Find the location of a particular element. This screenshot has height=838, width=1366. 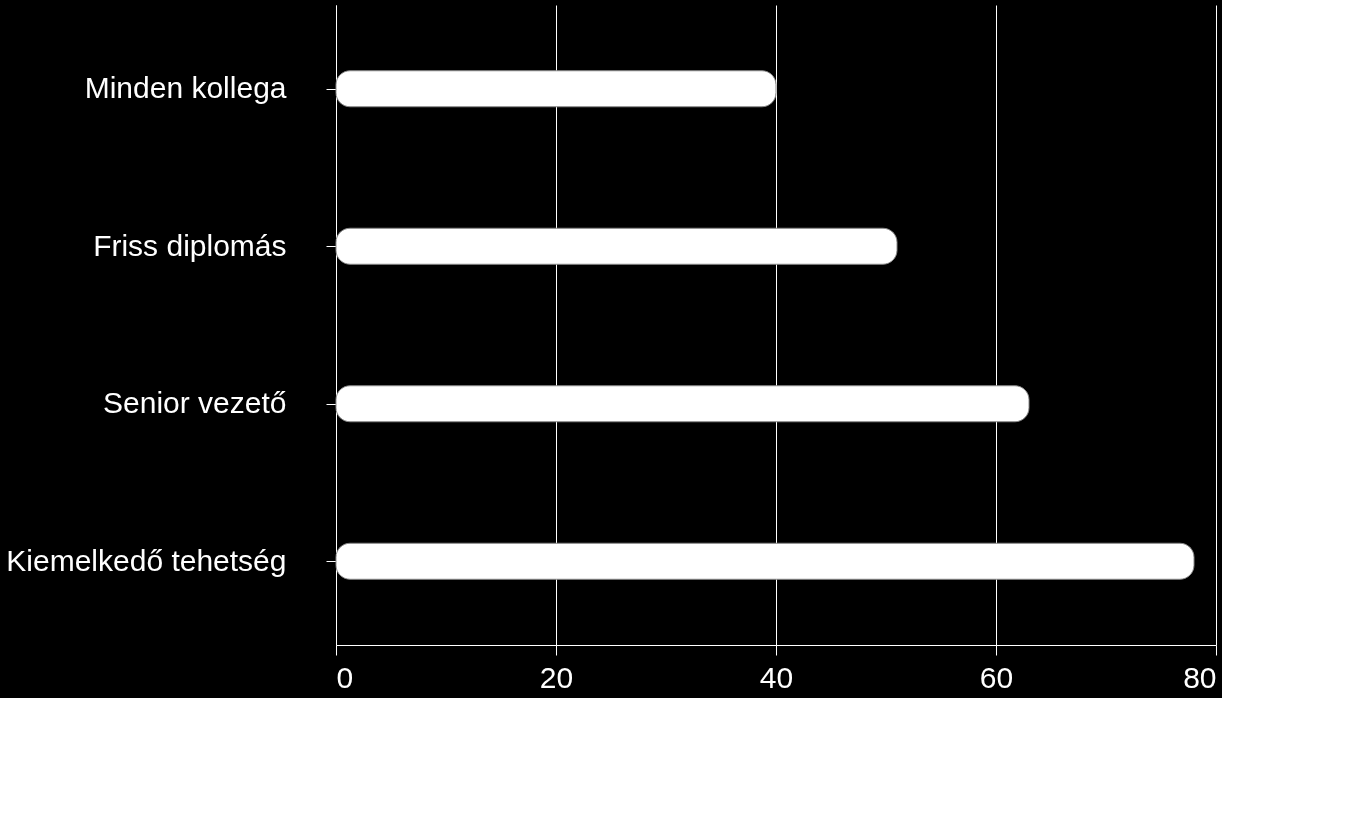

x-tick-label: 60 is located at coordinates (996, 677).